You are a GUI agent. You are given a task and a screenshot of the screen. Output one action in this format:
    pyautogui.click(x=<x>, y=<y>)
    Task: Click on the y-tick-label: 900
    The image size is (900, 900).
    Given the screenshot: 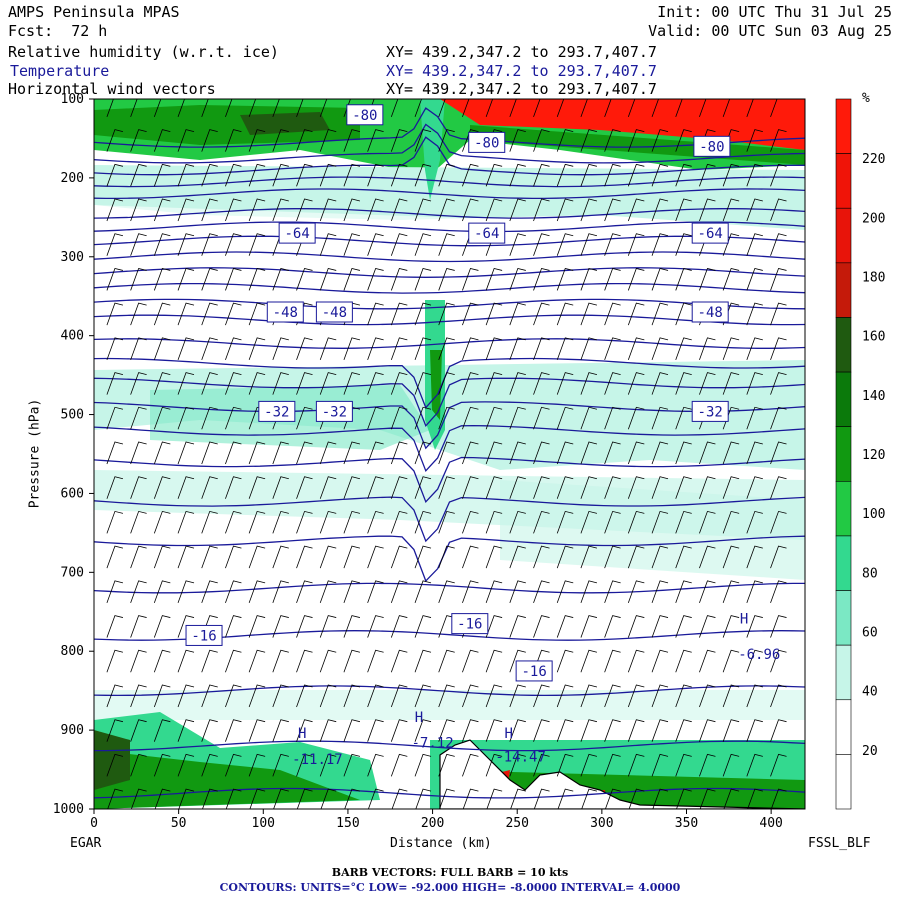 What is the action you would take?
    pyautogui.click(x=72, y=730)
    